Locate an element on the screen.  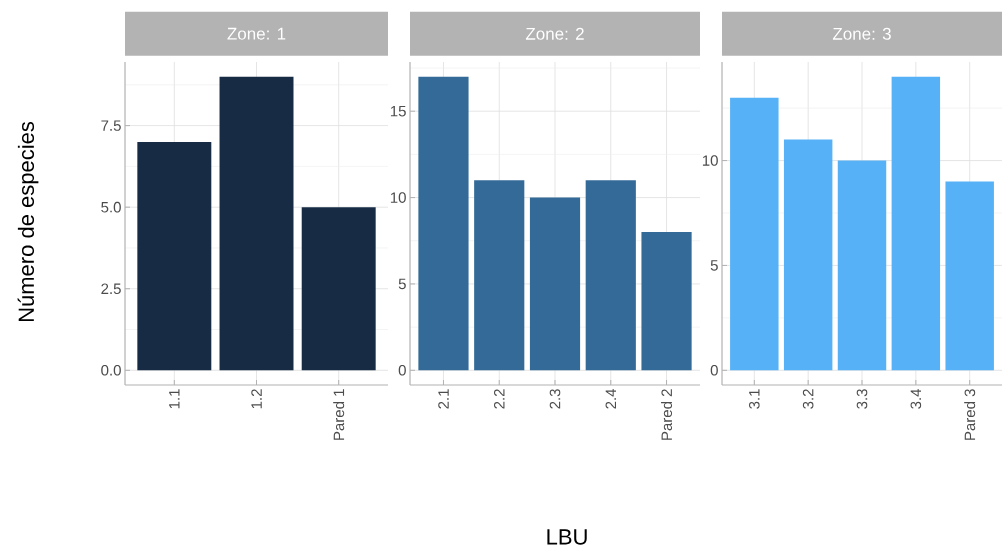
y-axis-title: Número de especies is located at coordinates (28, 221).